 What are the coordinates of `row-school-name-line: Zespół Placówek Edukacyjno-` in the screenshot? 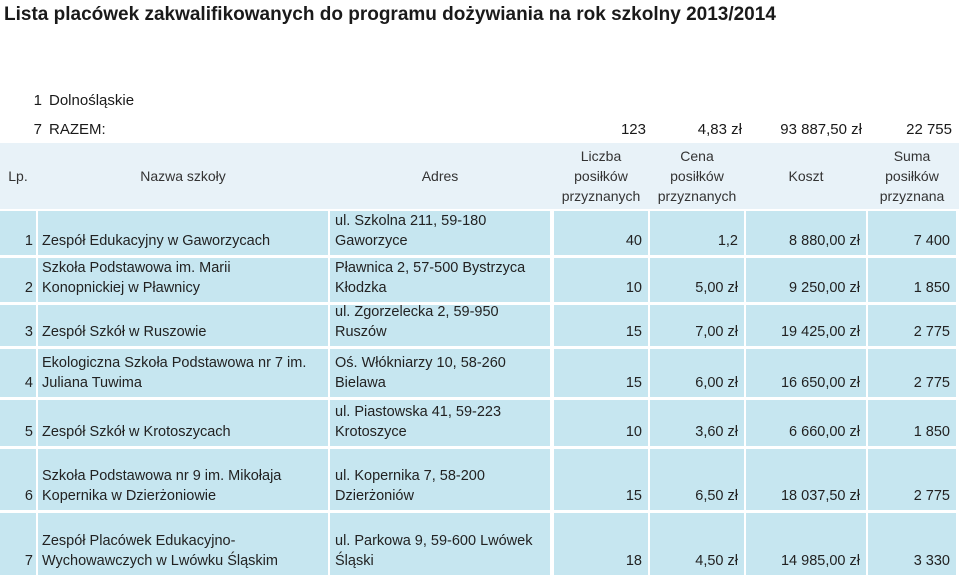 It's located at (139, 541).